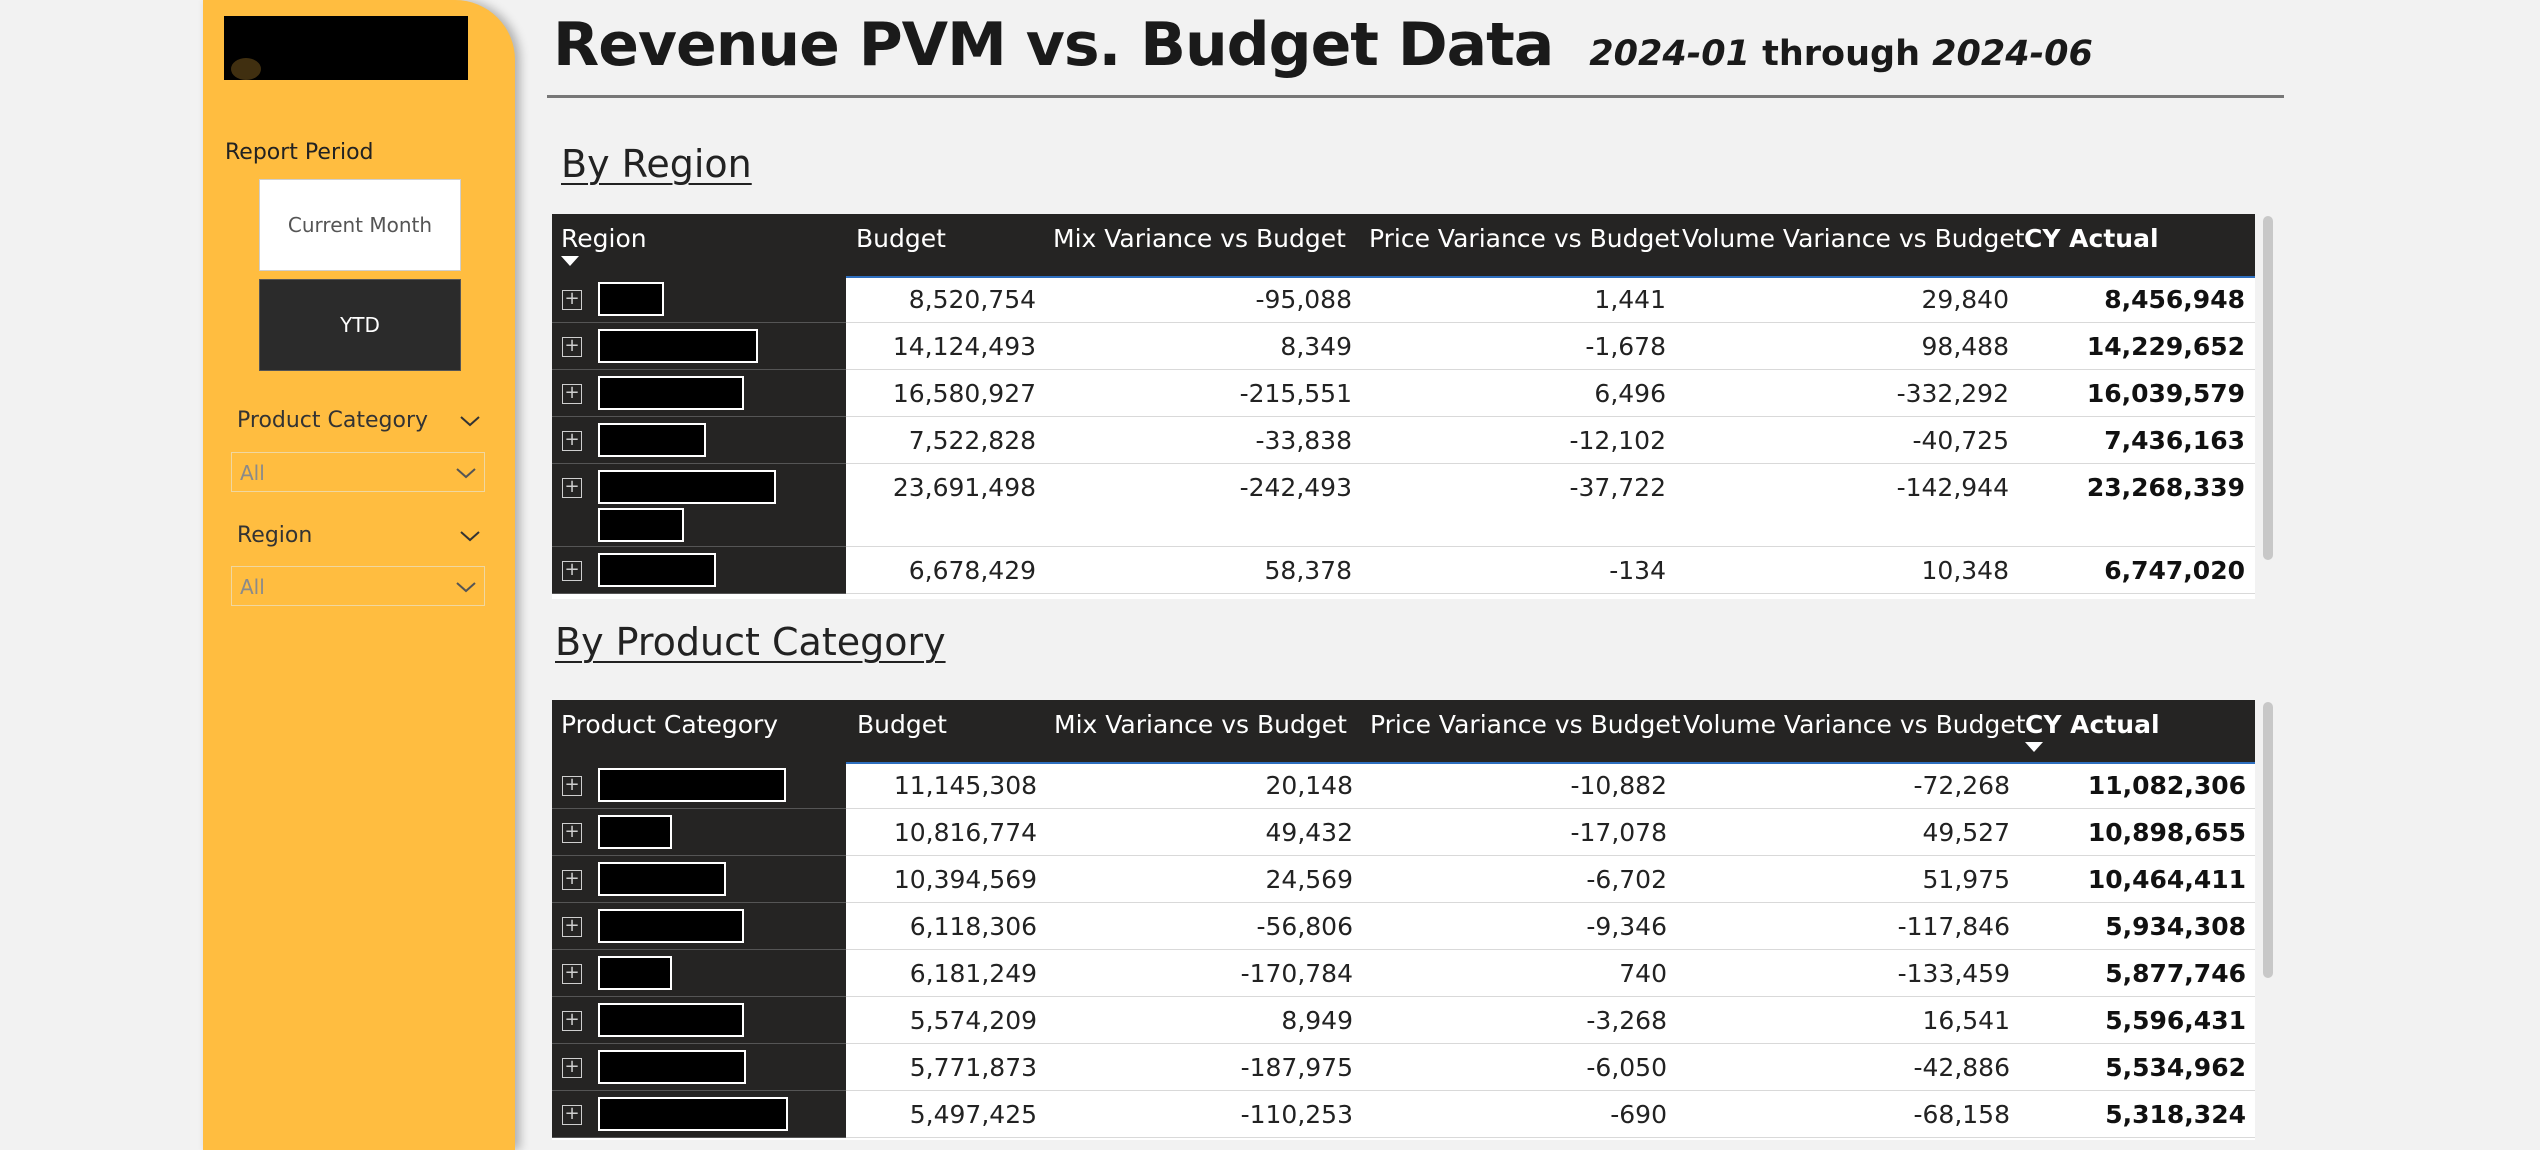  Describe the element at coordinates (1403, 879) in the screenshot. I see `table-row: +10,394,569 24,569 -6,702 51,975 10,464,411` at that location.